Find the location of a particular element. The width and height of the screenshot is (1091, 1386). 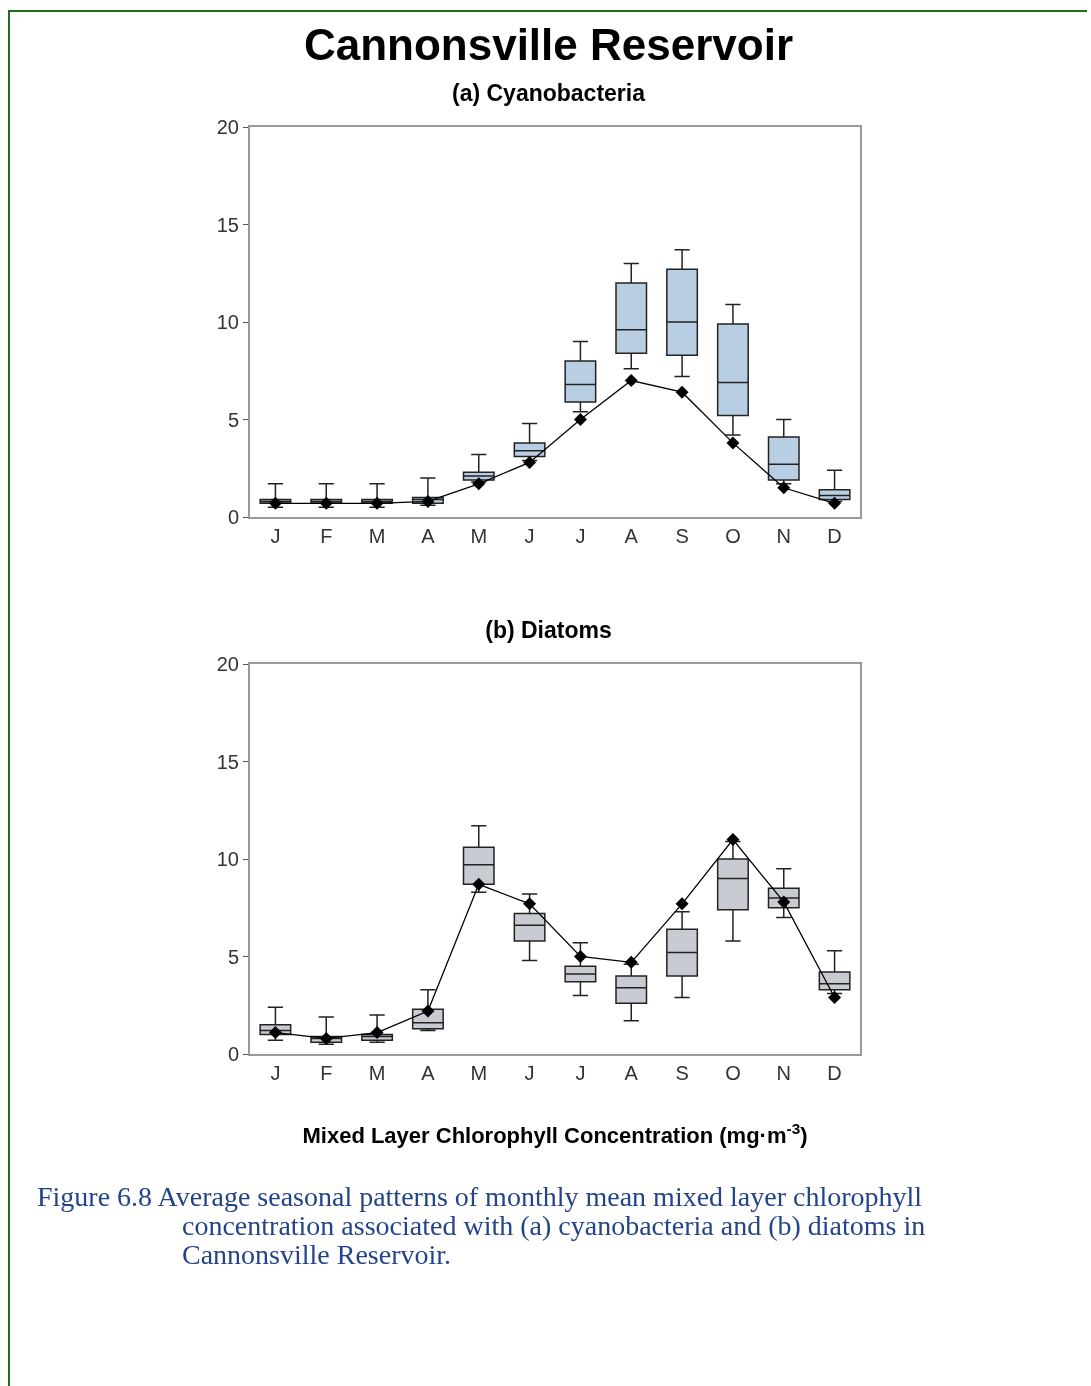

chart-subtitle: (a) Cyanobacteria is located at coordinates (549, 93).